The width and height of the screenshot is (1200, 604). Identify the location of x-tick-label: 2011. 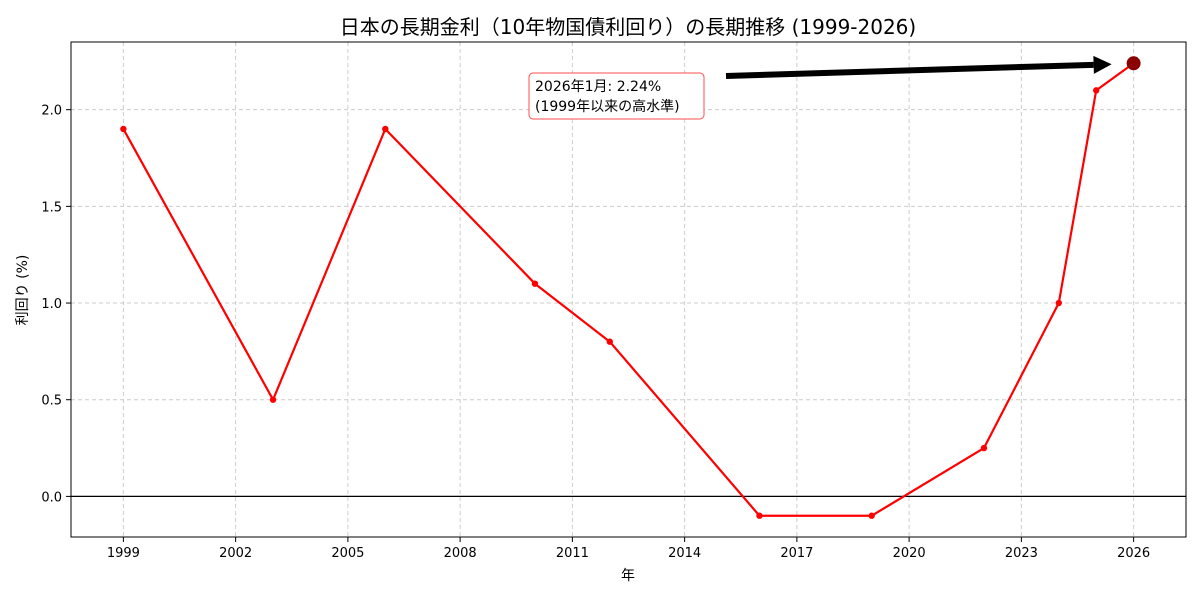
(572, 553).